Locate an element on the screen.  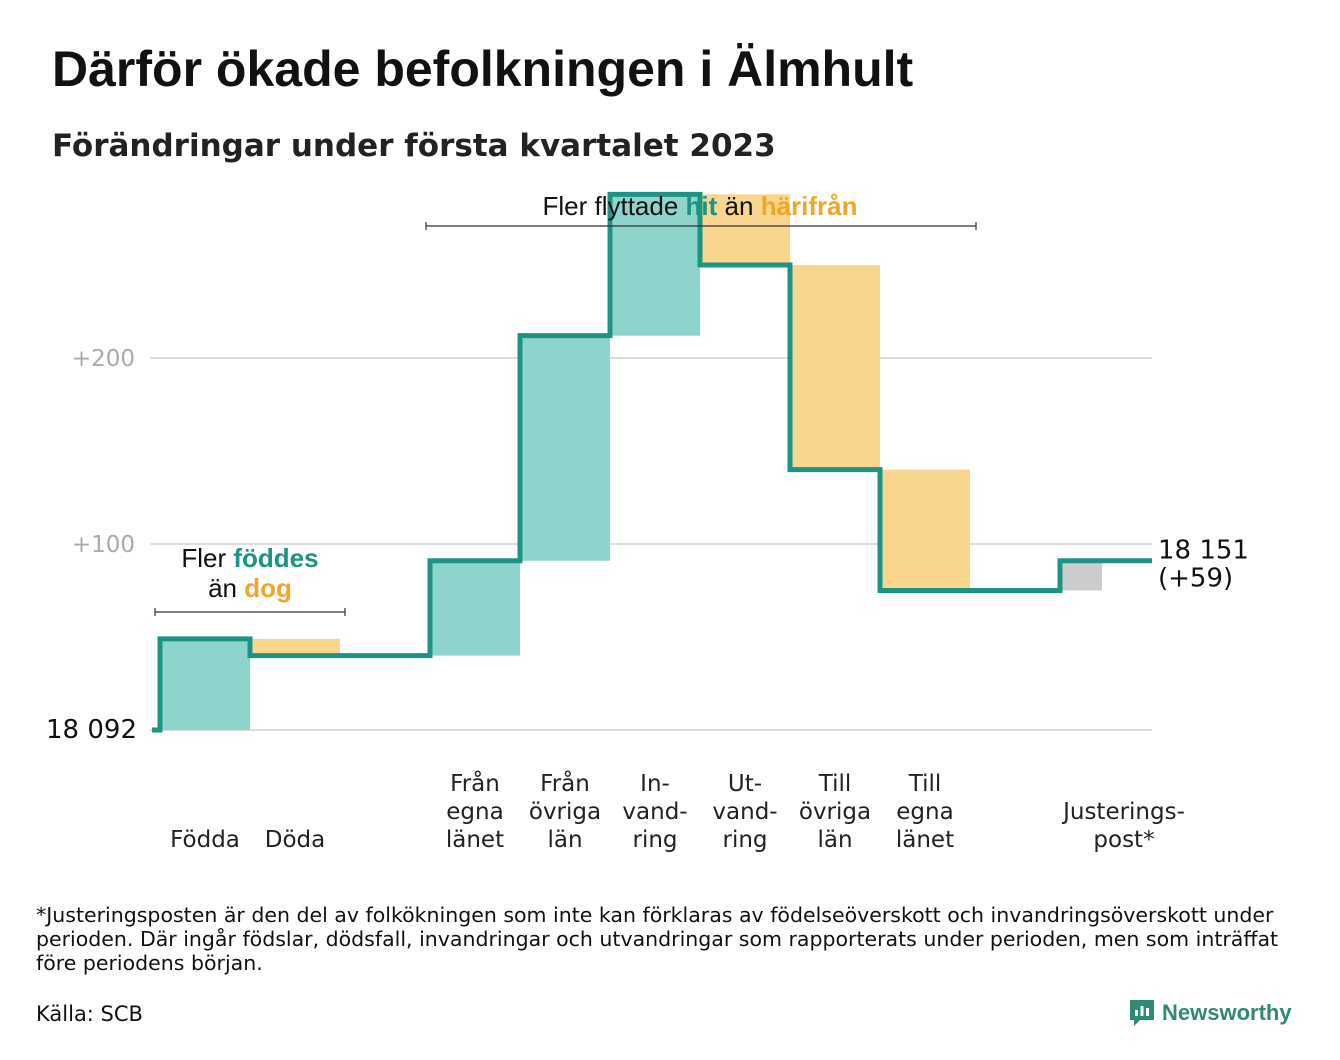
newsworthy-logo-icon is located at coordinates (1142, 1013).